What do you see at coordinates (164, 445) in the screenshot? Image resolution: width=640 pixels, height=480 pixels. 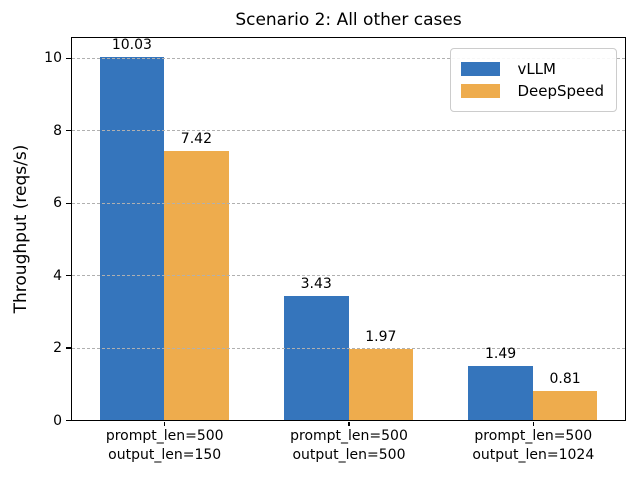 I see `x-tick-label: prompt_len=500 output_len=150` at bounding box center [164, 445].